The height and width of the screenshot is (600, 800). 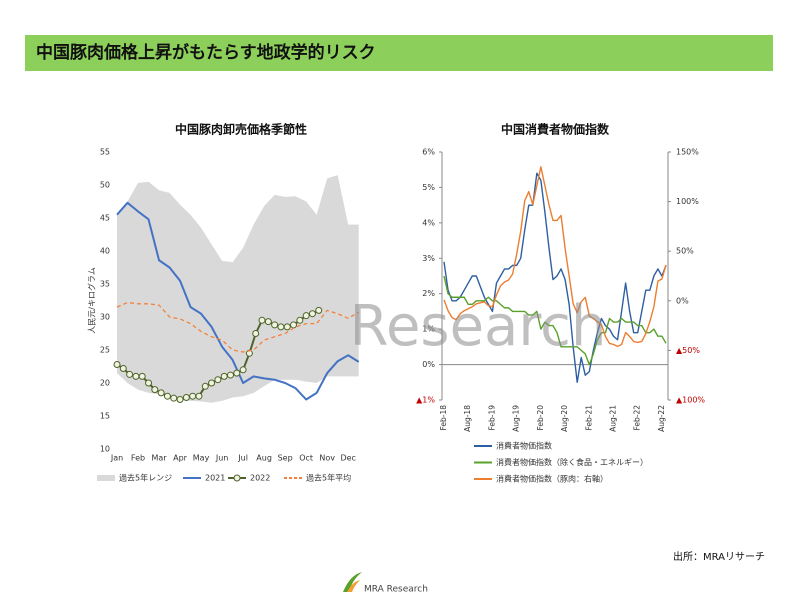 I want to click on chart-title: 中国消費者物価指数, so click(x=555, y=129).